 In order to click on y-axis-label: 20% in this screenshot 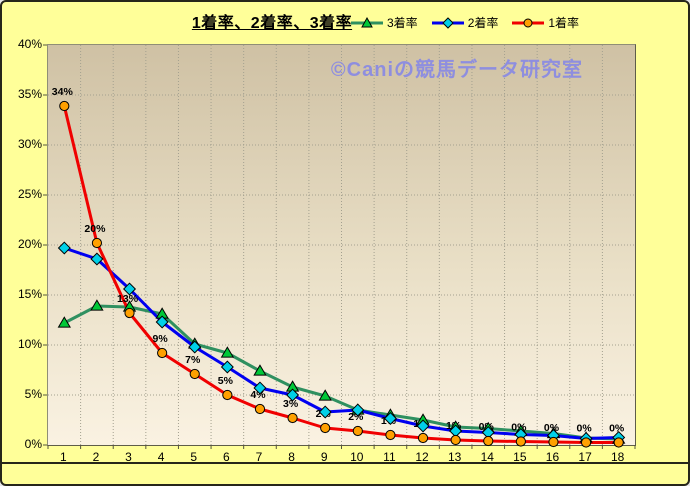, I will do `click(29, 244)`.